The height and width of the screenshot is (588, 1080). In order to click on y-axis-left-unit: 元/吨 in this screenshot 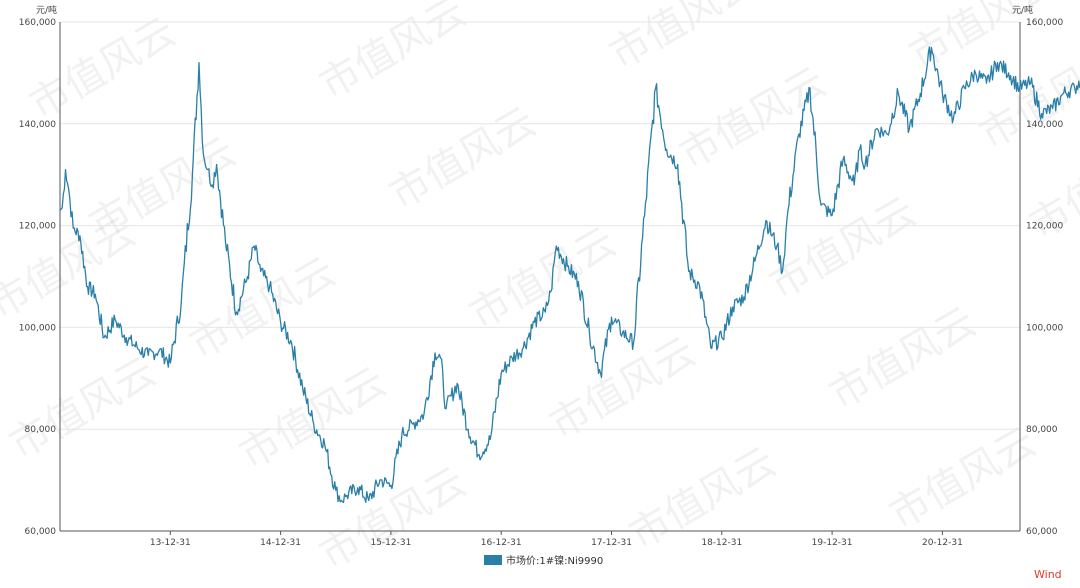, I will do `click(46, 10)`.